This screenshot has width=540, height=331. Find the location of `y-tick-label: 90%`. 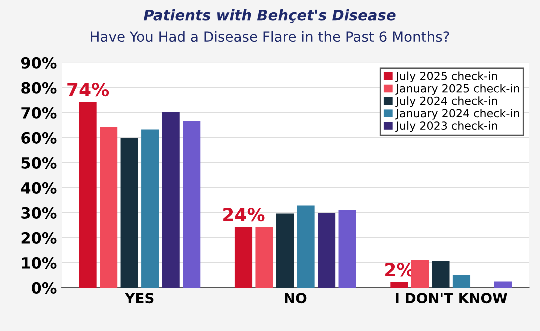

y-tick-label: 90% is located at coordinates (39, 63).